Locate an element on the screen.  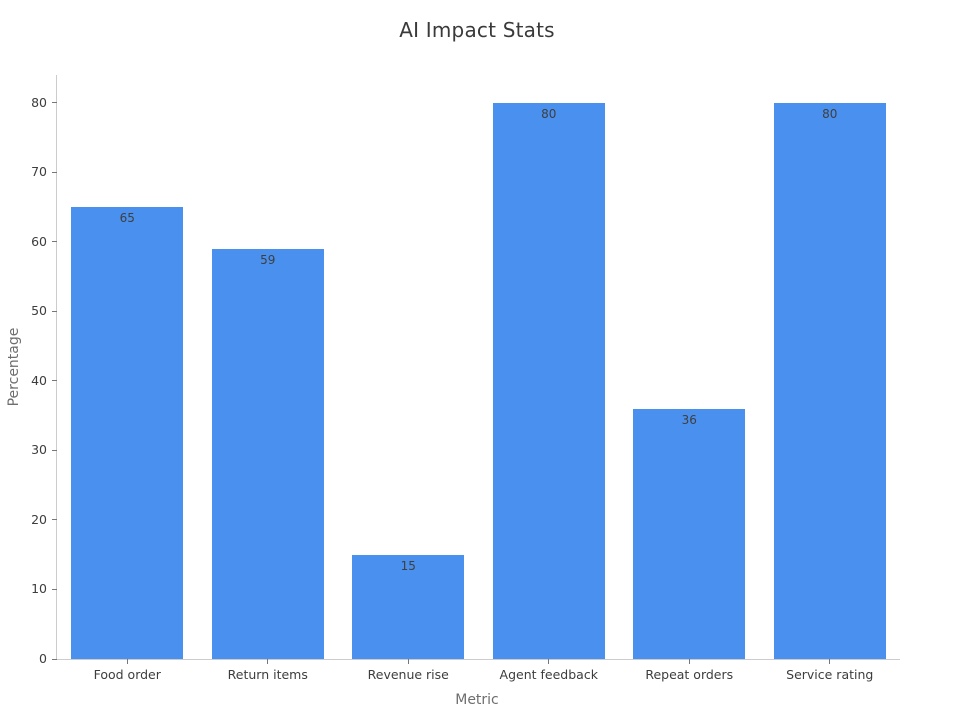
bar-value-label: 59 is located at coordinates (268, 259).